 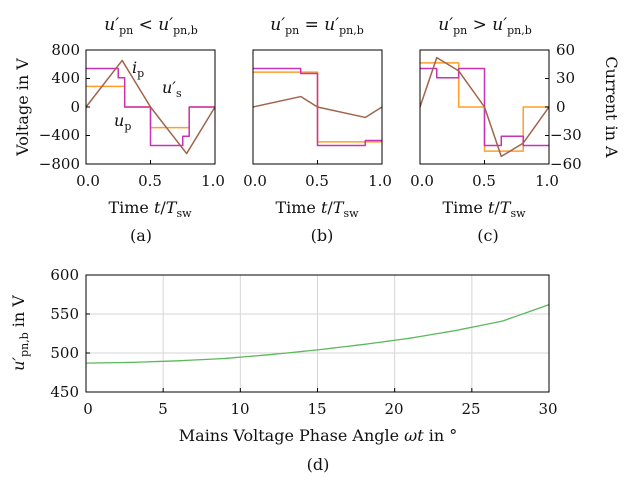 I want to click on panel-a-title: u′pn < u′pn,b, so click(x=151, y=26).